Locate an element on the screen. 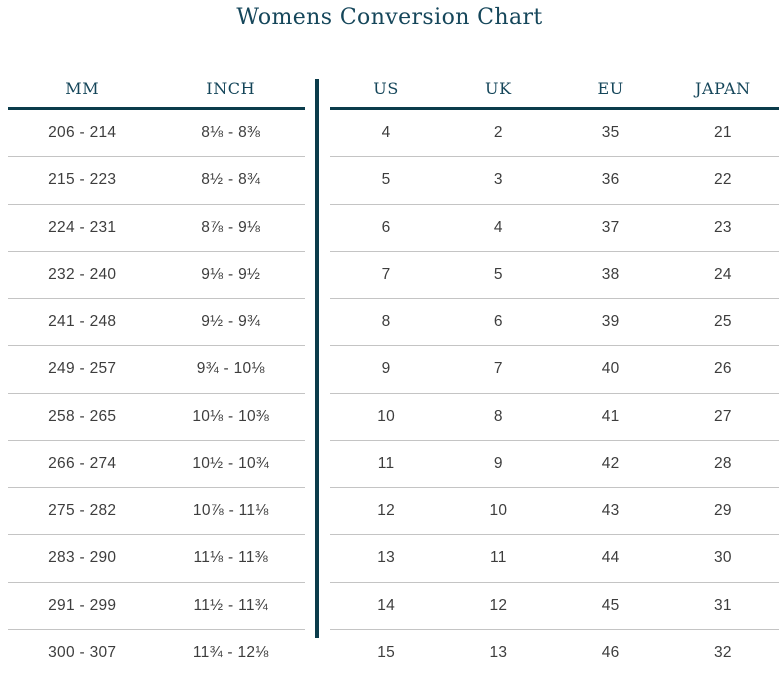 The width and height of the screenshot is (779, 676). cell-eu: 36 is located at coordinates (610, 180).